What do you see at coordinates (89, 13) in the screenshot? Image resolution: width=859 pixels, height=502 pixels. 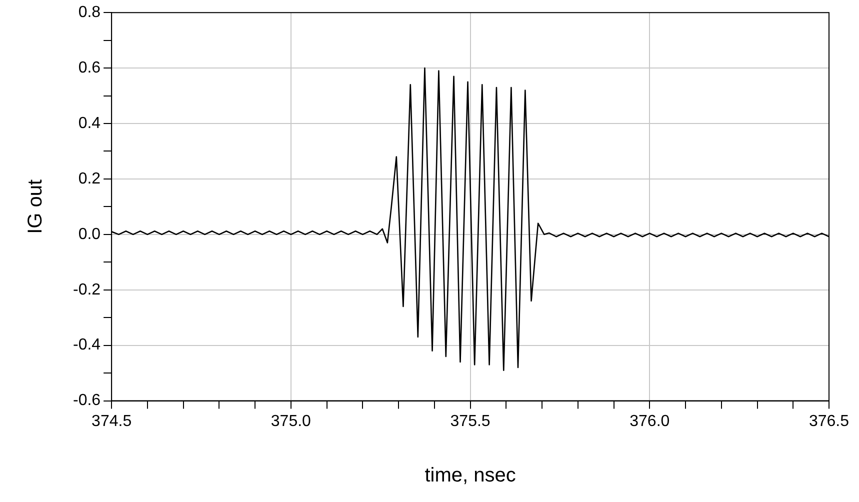 I see `y-tick-label: 0.8` at bounding box center [89, 13].